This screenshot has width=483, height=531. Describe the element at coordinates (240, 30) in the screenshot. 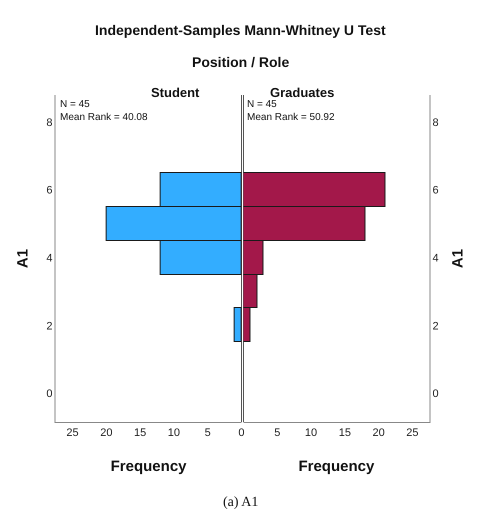

I see `text: Independent-Samples Mann-Whitney U Test` at that location.